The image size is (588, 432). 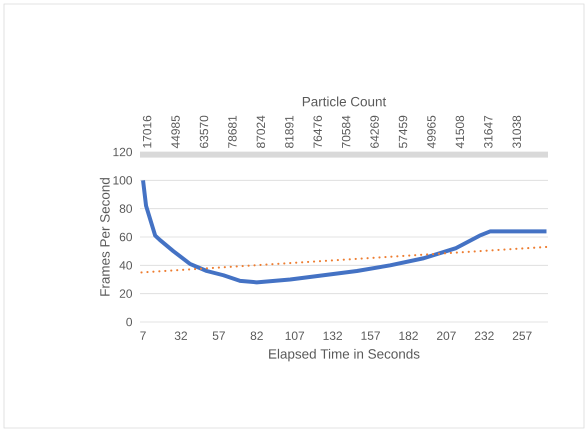 I want to click on x-tick-label: 57, so click(x=218, y=336).